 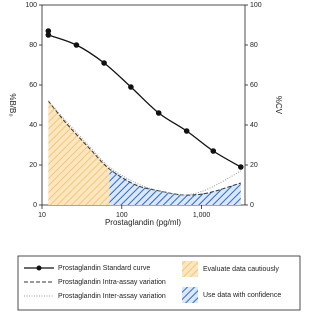 What do you see at coordinates (241, 269) in the screenshot?
I see `legend-label: Evaluate data cautiously` at bounding box center [241, 269].